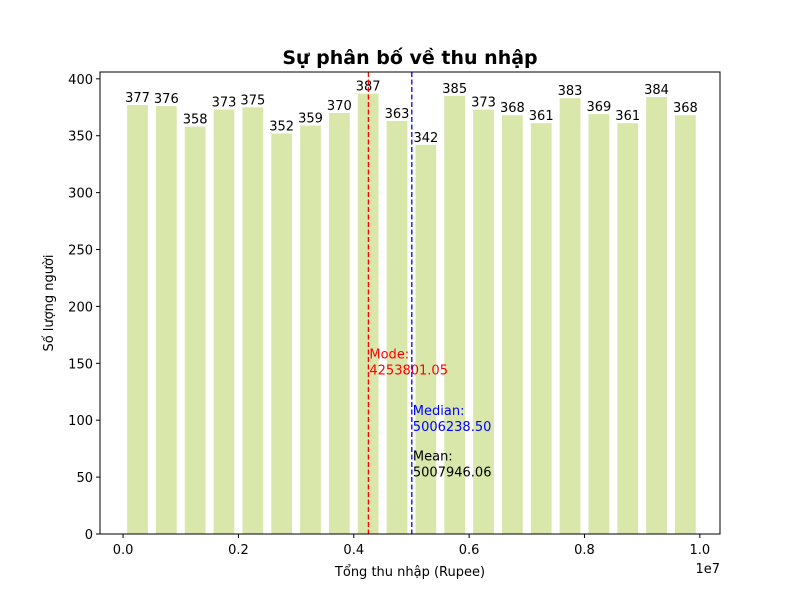 The image size is (800, 605). What do you see at coordinates (452, 473) in the screenshot?
I see `mean-annotation-value: 5007946.06` at bounding box center [452, 473].